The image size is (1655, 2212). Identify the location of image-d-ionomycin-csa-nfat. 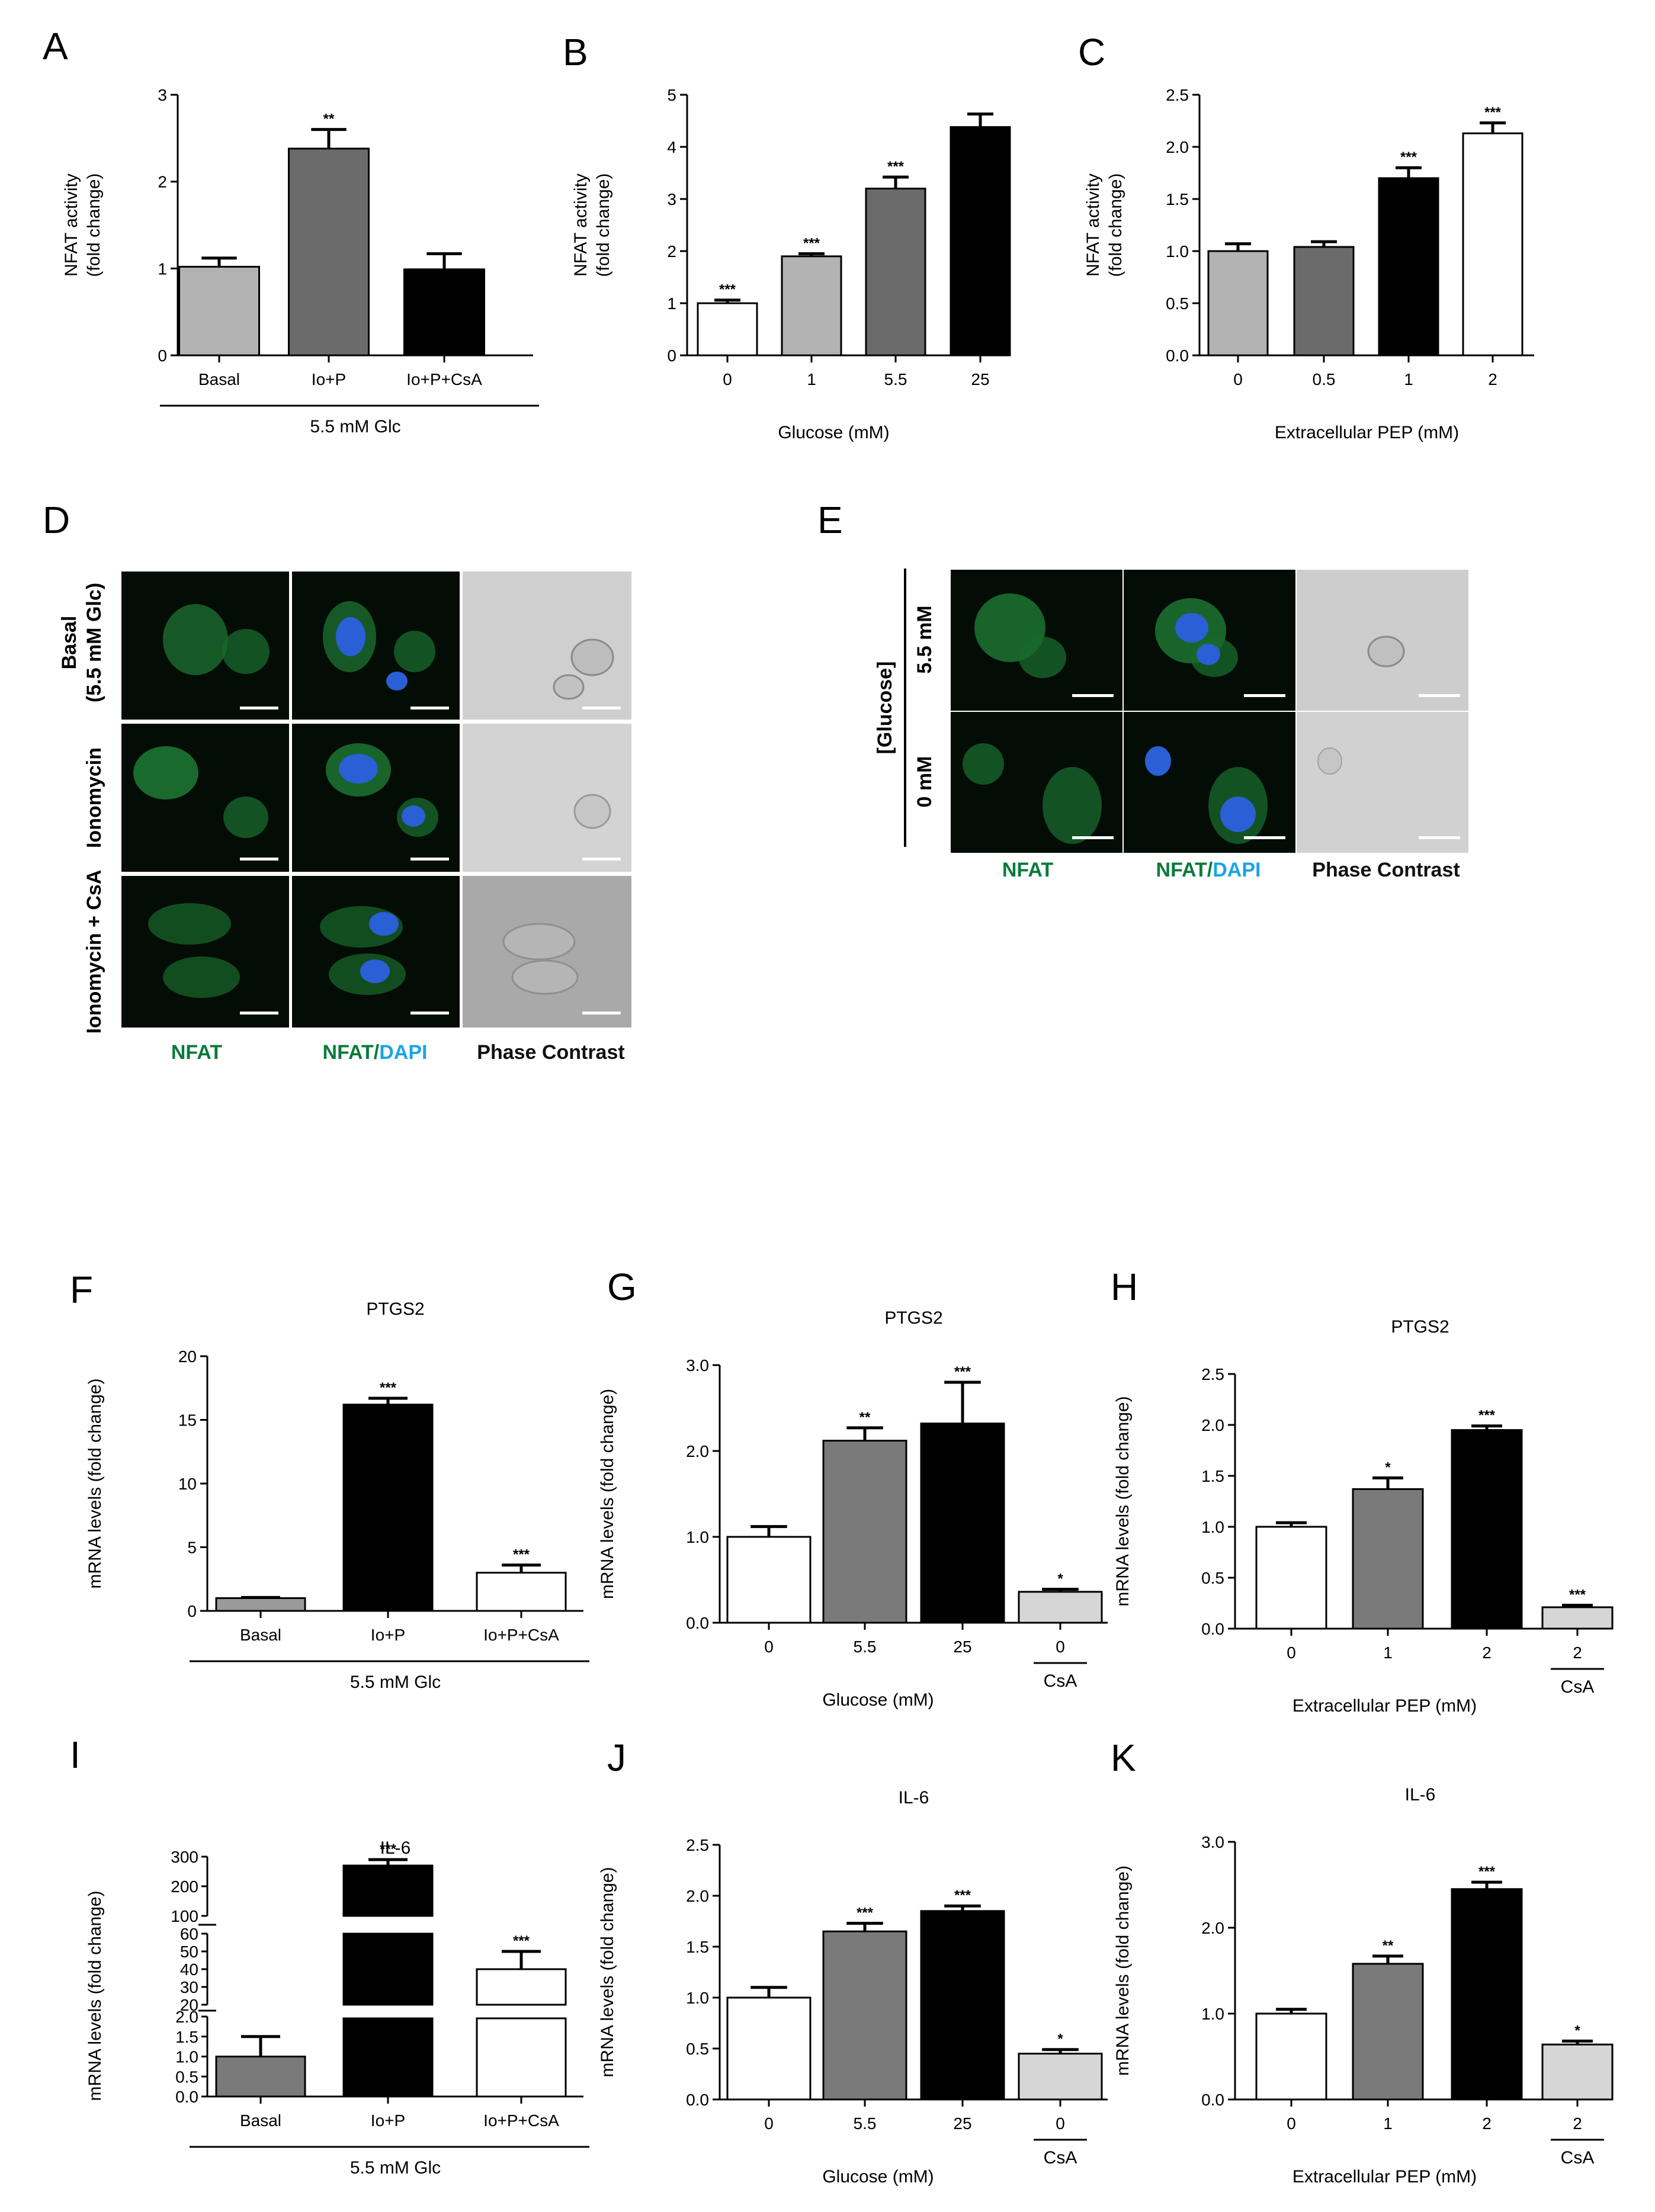
(205, 952).